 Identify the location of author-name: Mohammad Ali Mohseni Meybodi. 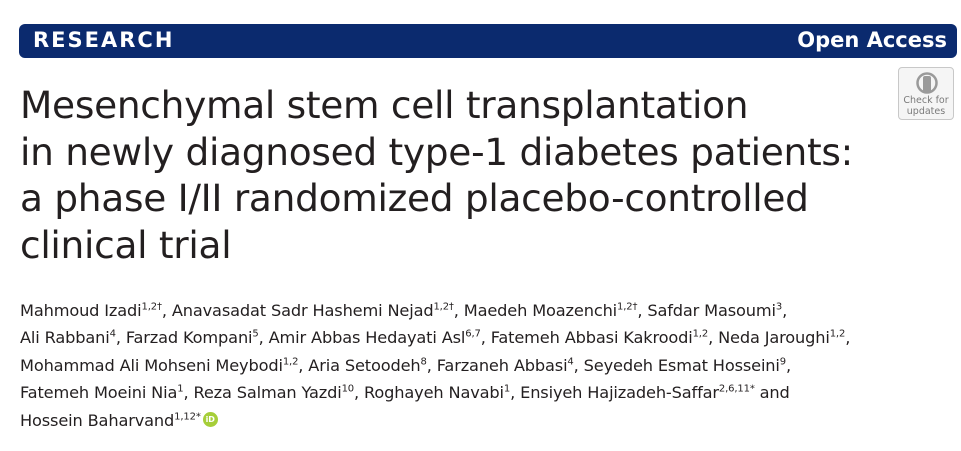
(151, 365).